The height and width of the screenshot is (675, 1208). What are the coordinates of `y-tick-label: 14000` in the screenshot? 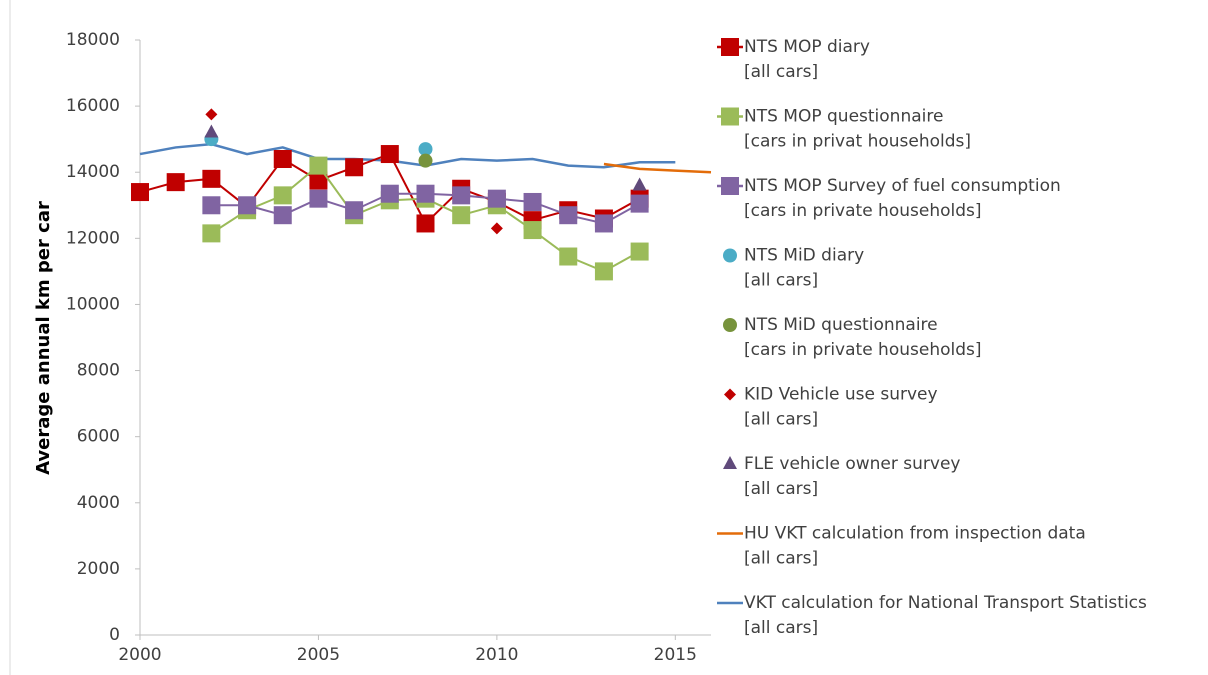 It's located at (93, 172).